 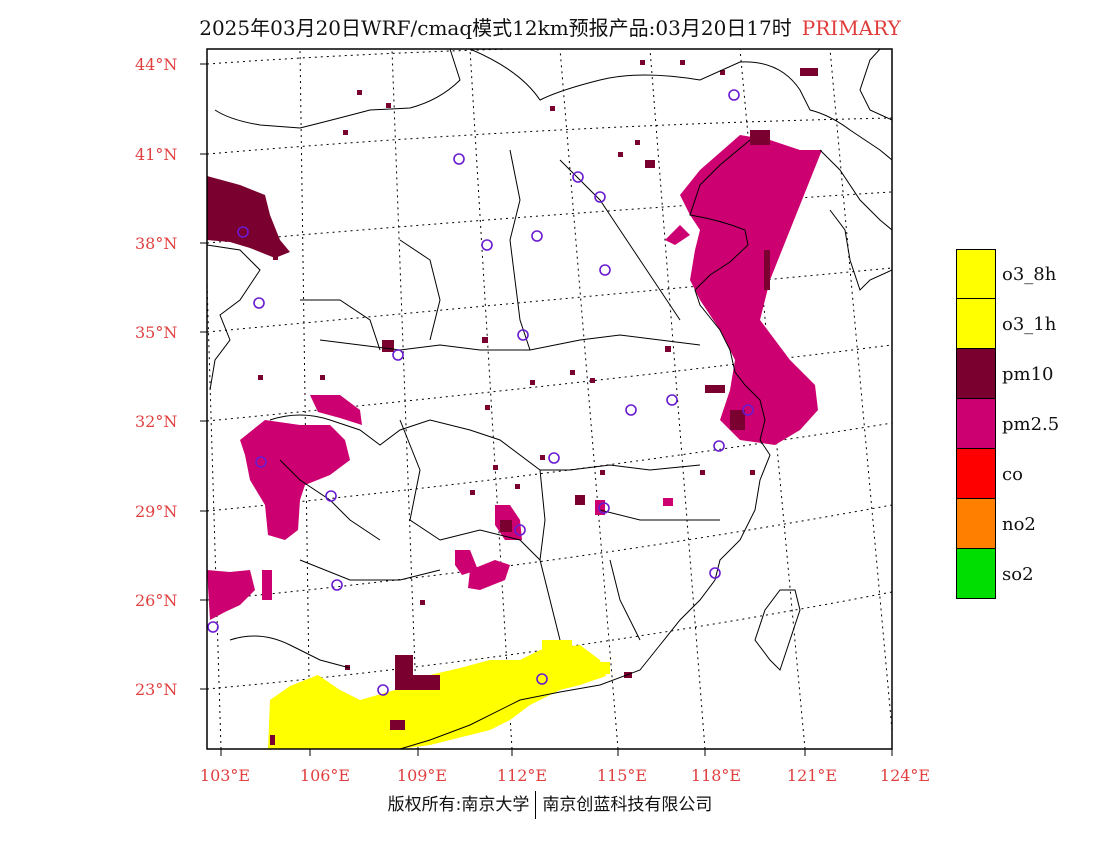 What do you see at coordinates (1018, 574) in the screenshot?
I see `legend-label: so2` at bounding box center [1018, 574].